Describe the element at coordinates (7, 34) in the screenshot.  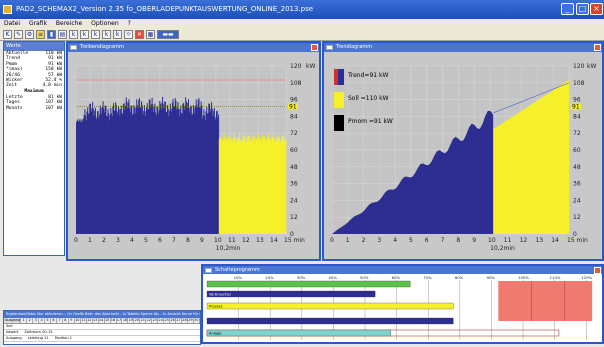
I see `k-tool-icon: K` at that location.